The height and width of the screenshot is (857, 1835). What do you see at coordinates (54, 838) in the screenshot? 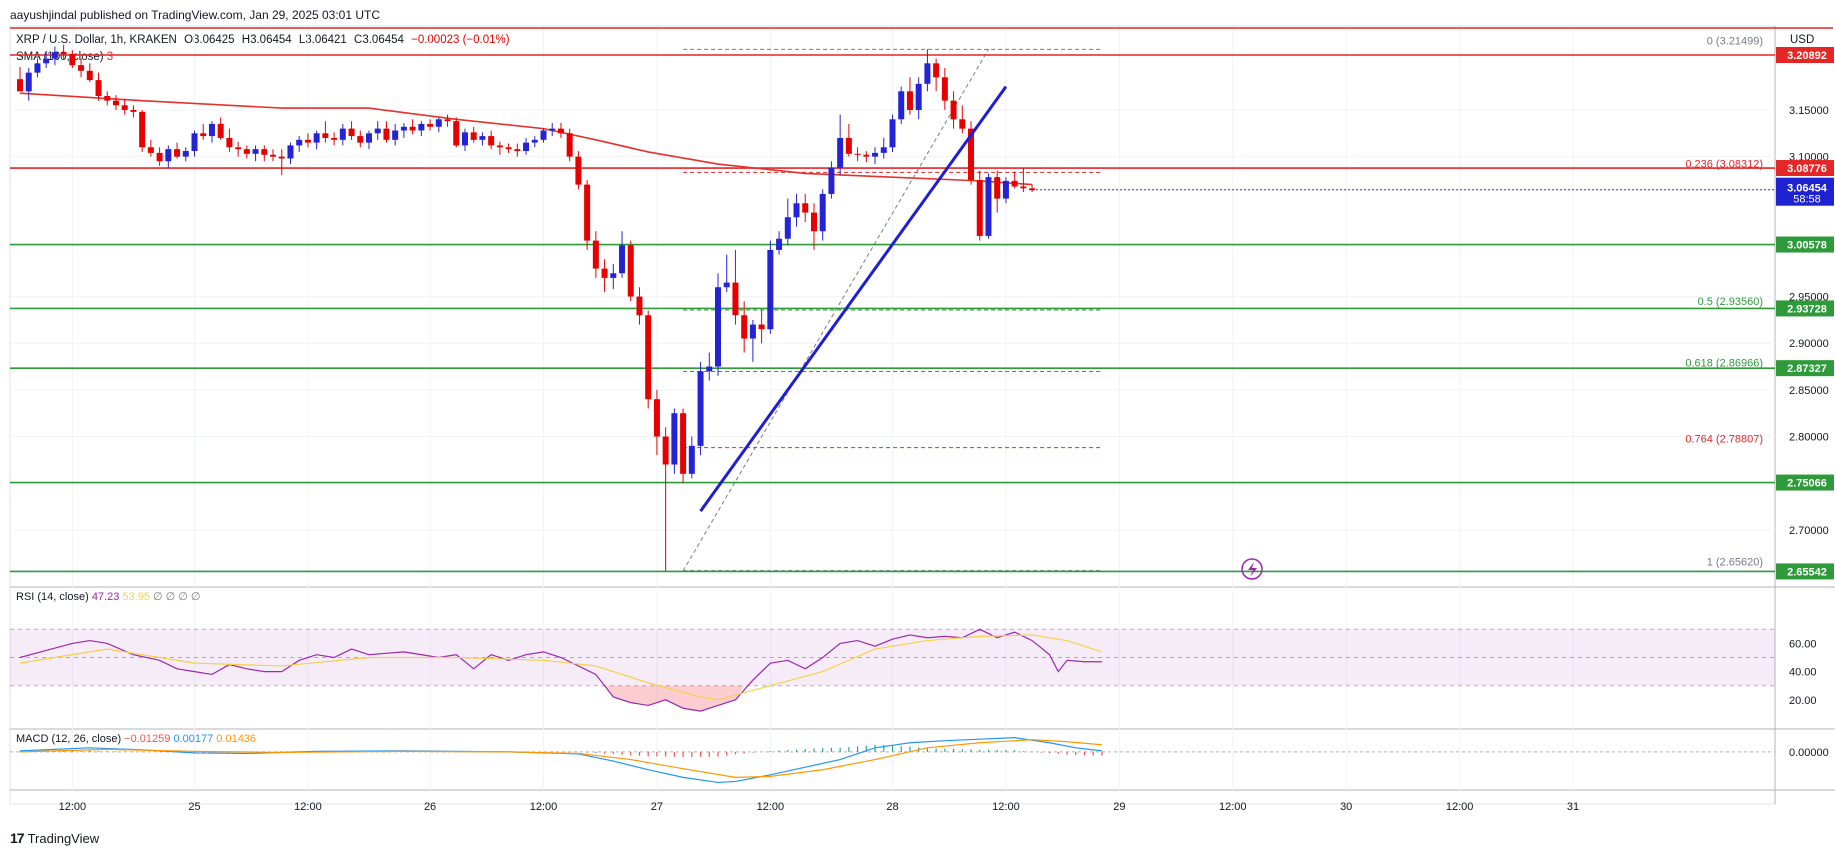
I see `tradingview-footer: 17 TradingView` at bounding box center [54, 838].